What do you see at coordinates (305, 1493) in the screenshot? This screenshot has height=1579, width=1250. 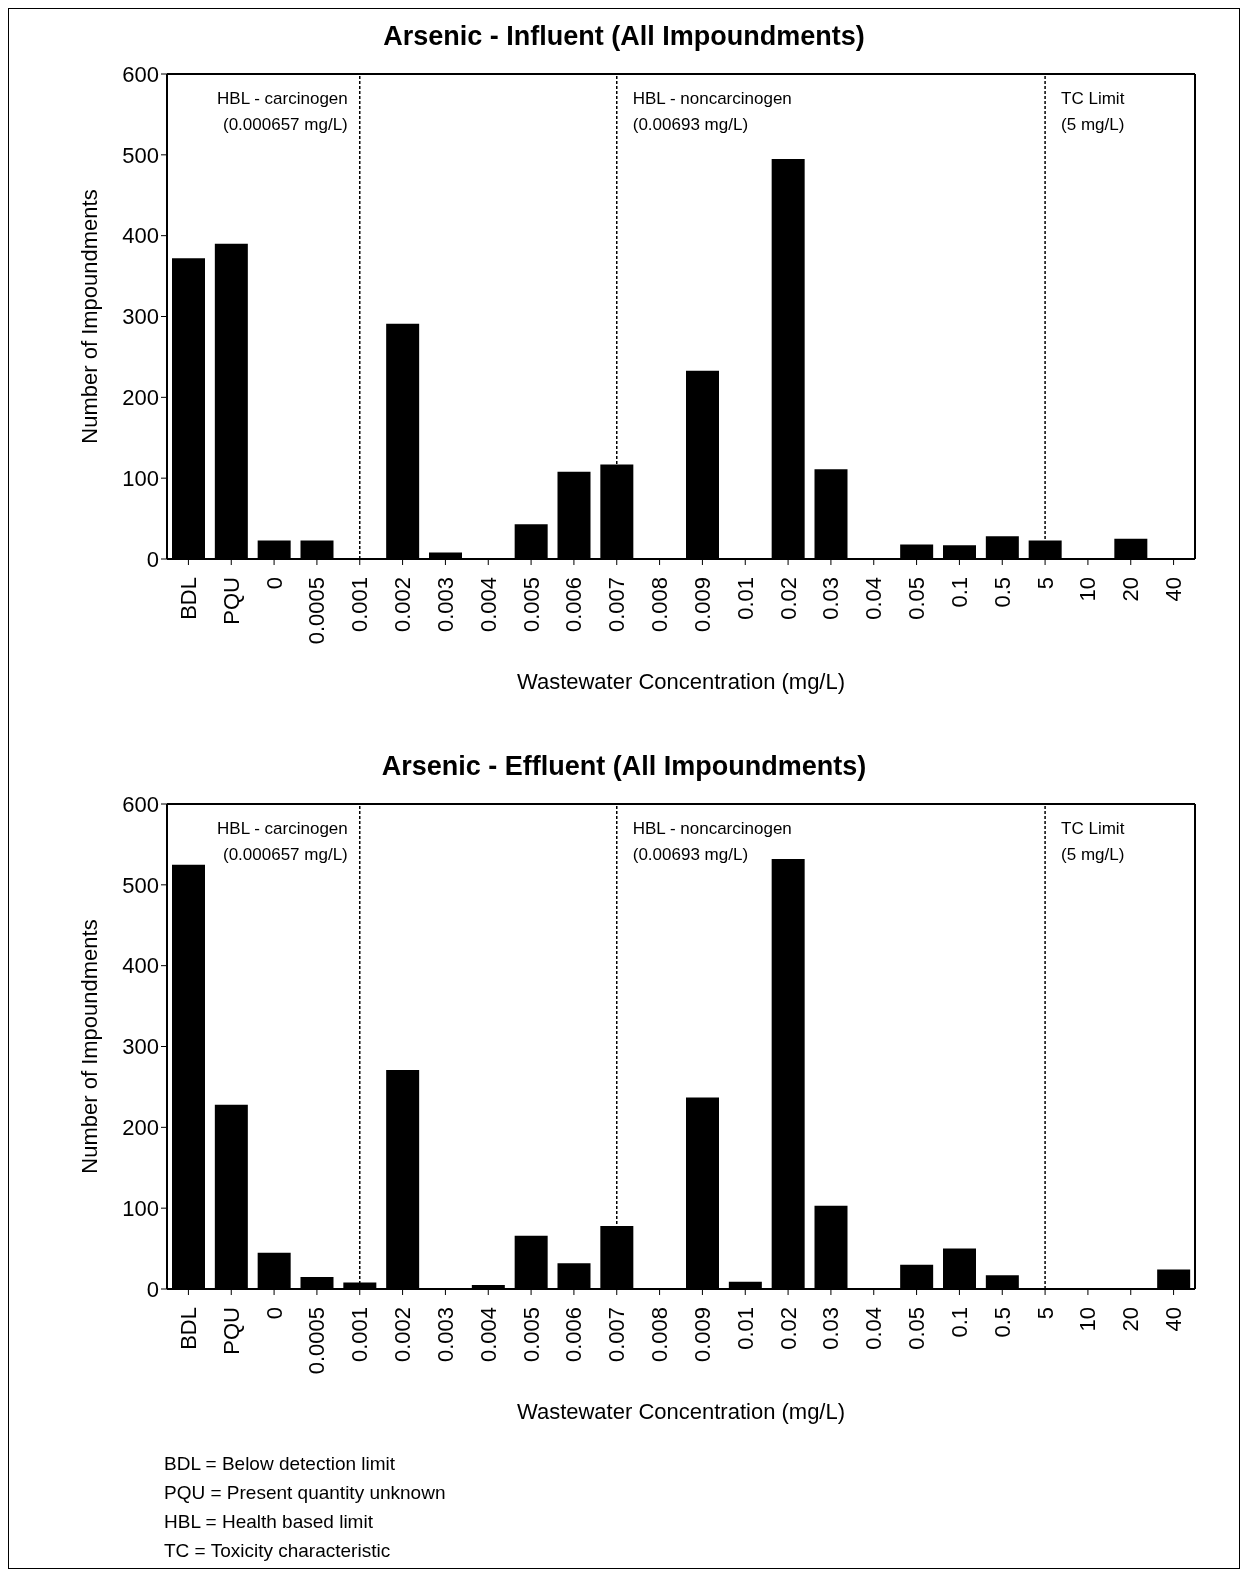 I see `text: PQU = Present quantity unknown` at bounding box center [305, 1493].